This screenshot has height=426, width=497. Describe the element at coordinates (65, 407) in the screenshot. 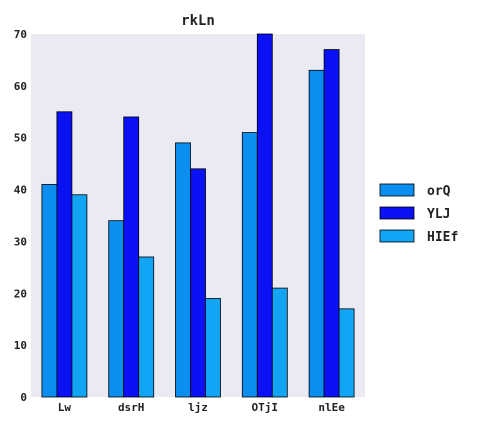

I see `x-tick-label: Lw` at that location.